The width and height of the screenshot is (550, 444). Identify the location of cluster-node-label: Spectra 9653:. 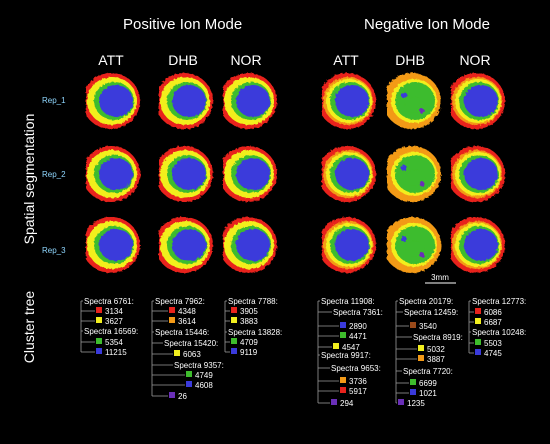
(356, 368).